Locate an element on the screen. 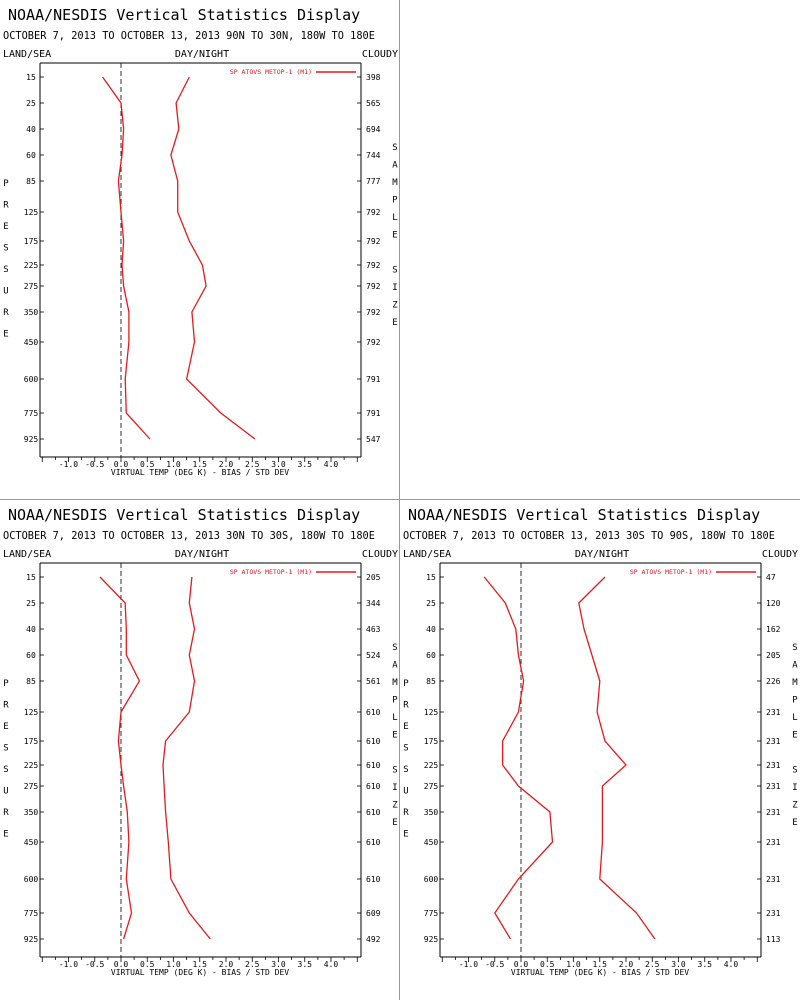 The width and height of the screenshot is (800, 1000). sample-size-label: 524 is located at coordinates (373, 655).